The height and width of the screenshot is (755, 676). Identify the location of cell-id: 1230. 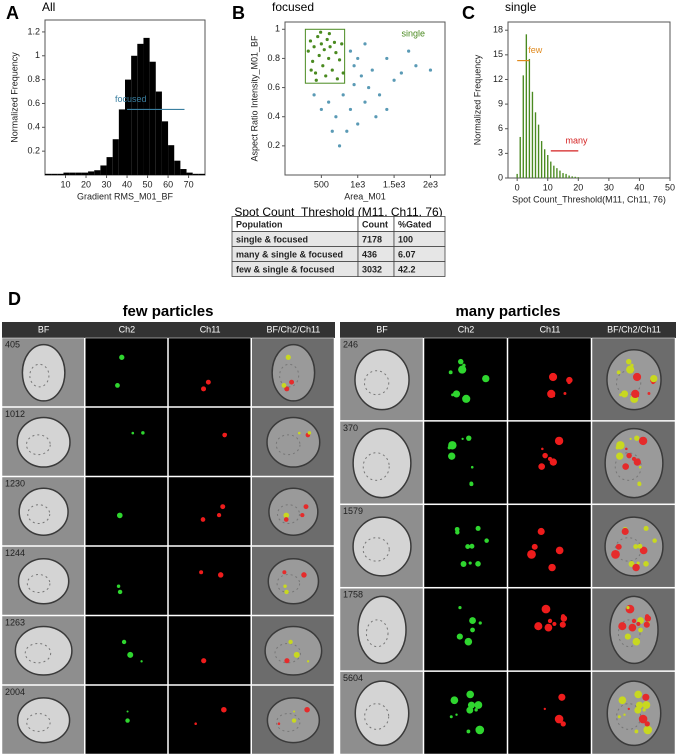
(15, 483).